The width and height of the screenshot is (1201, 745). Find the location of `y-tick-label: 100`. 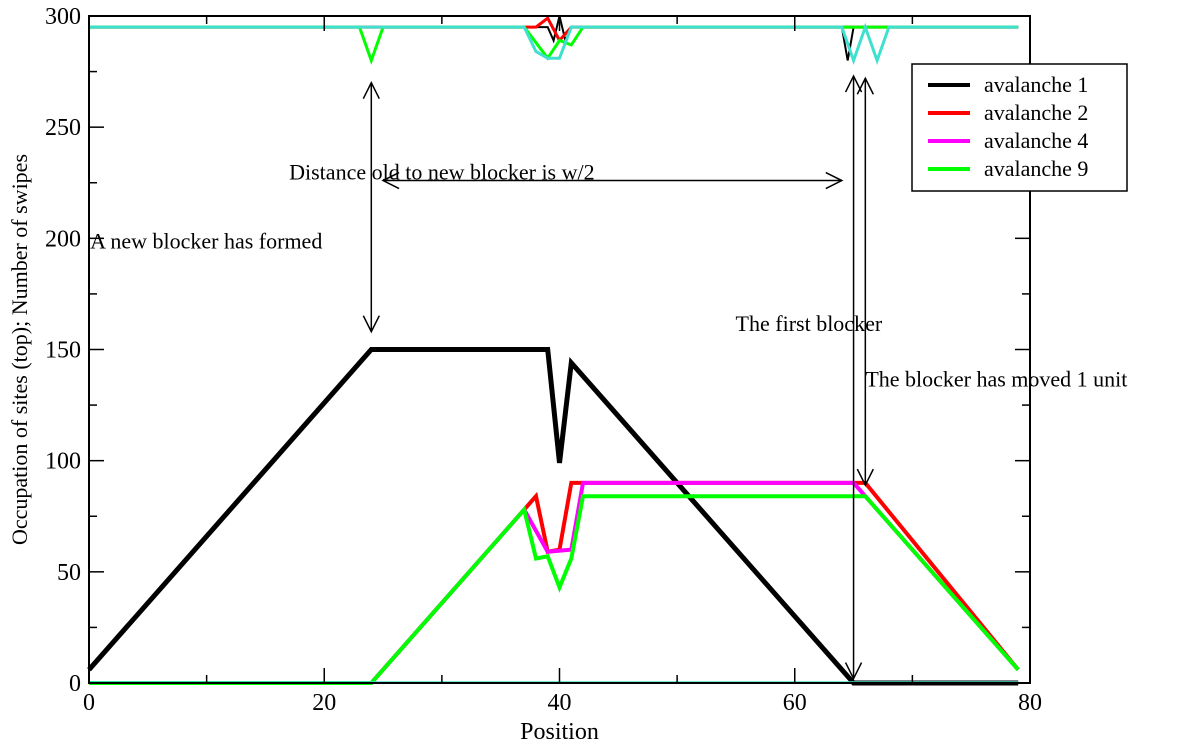

y-tick-label: 100 is located at coordinates (63, 462).